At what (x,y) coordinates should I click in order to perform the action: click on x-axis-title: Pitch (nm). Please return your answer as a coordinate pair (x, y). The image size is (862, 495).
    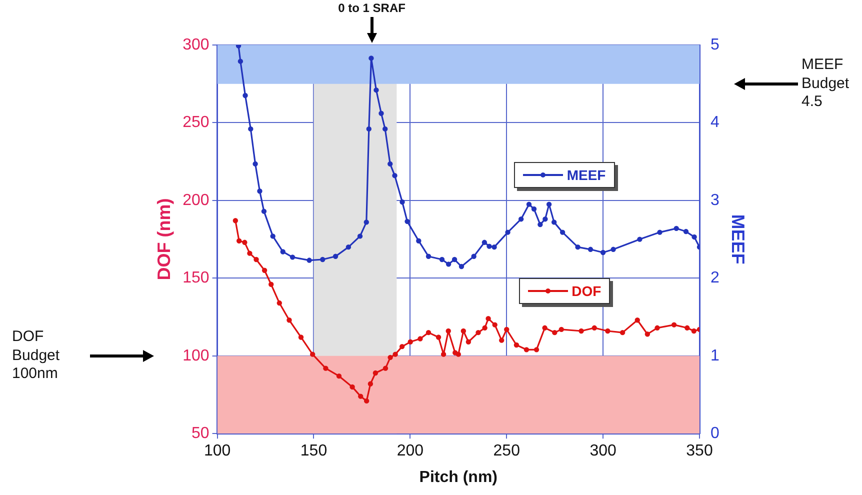
    Looking at the image, I should click on (458, 477).